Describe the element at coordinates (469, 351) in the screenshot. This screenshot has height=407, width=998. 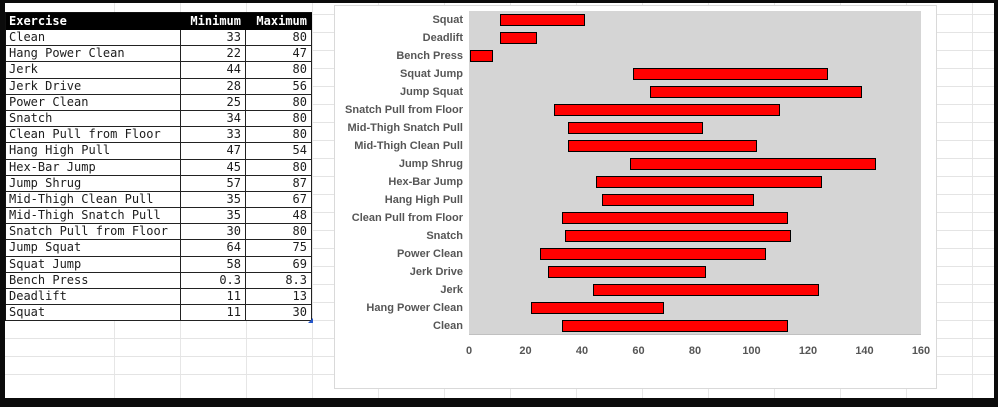
I see `value-axis-tick-label: 0` at that location.